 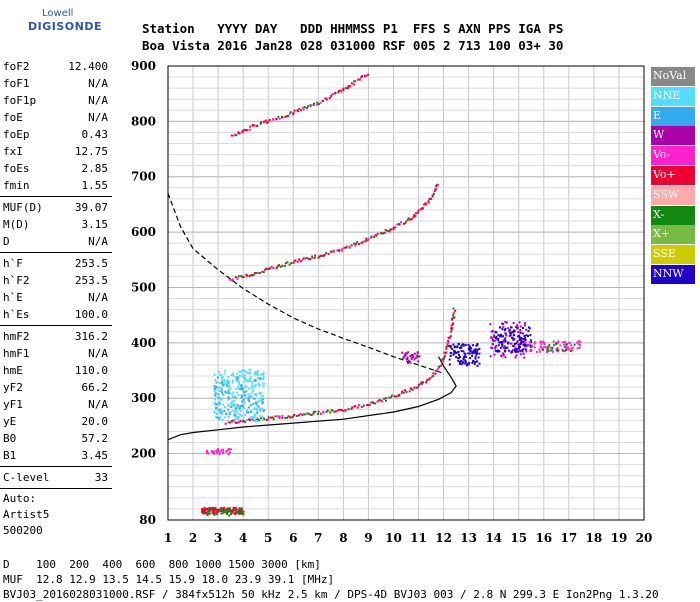 What do you see at coordinates (56, 387) in the screenshot?
I see `param-row: yF2 66.2` at bounding box center [56, 387].